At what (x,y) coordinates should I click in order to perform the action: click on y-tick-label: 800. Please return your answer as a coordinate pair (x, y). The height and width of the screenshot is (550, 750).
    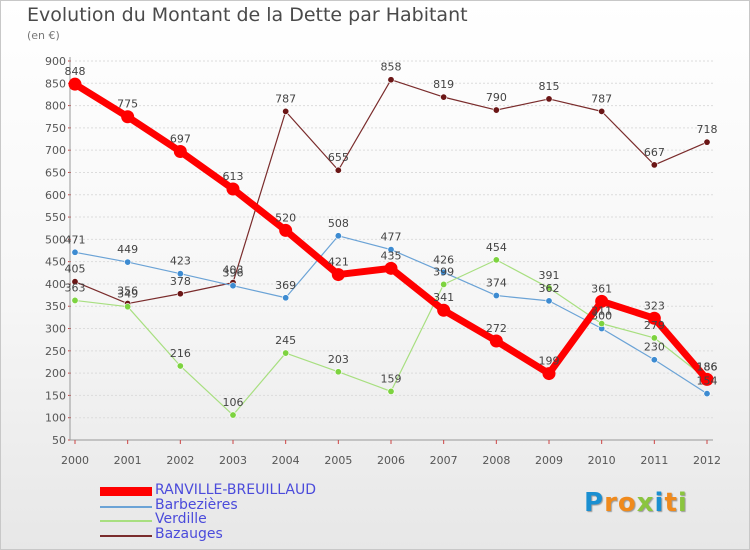
    Looking at the image, I should click on (55, 106).